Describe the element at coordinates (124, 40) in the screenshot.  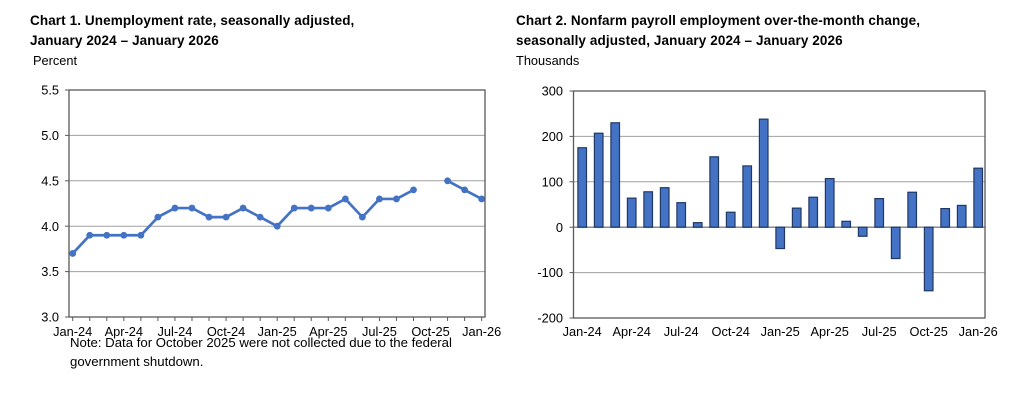
I see `chart1-title-line2: January 2024 – January 2026` at that location.